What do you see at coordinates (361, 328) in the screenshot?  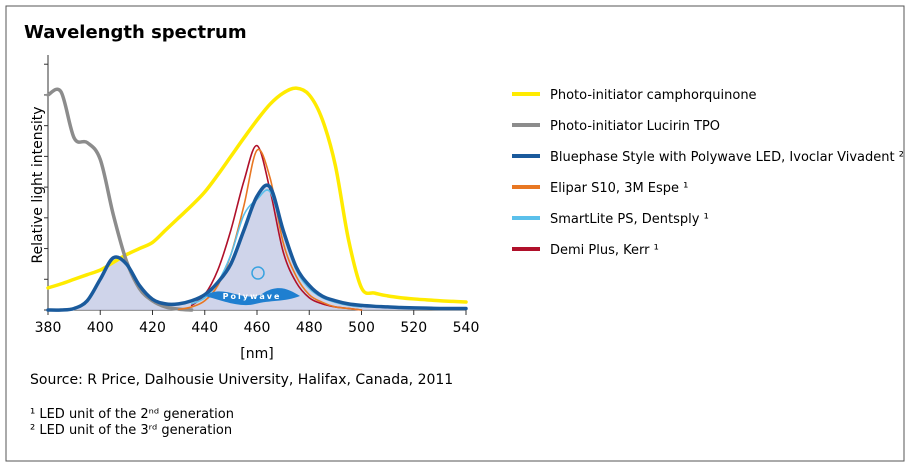 I see `x-tick-label: 500` at bounding box center [361, 328].